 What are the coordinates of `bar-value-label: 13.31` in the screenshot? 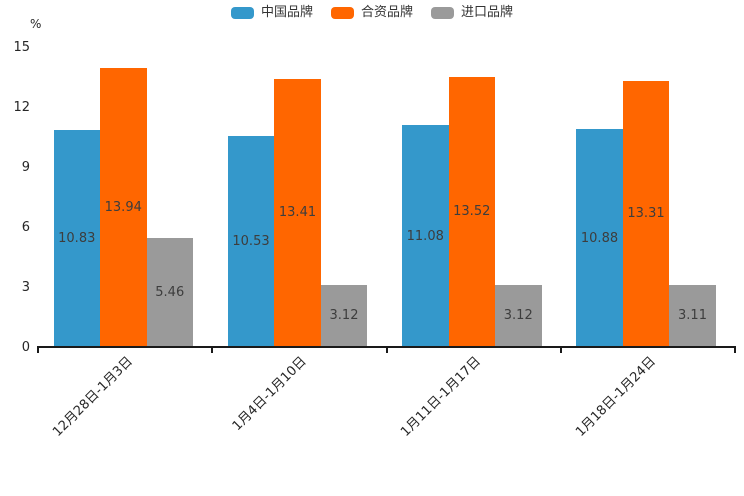 It's located at (646, 214).